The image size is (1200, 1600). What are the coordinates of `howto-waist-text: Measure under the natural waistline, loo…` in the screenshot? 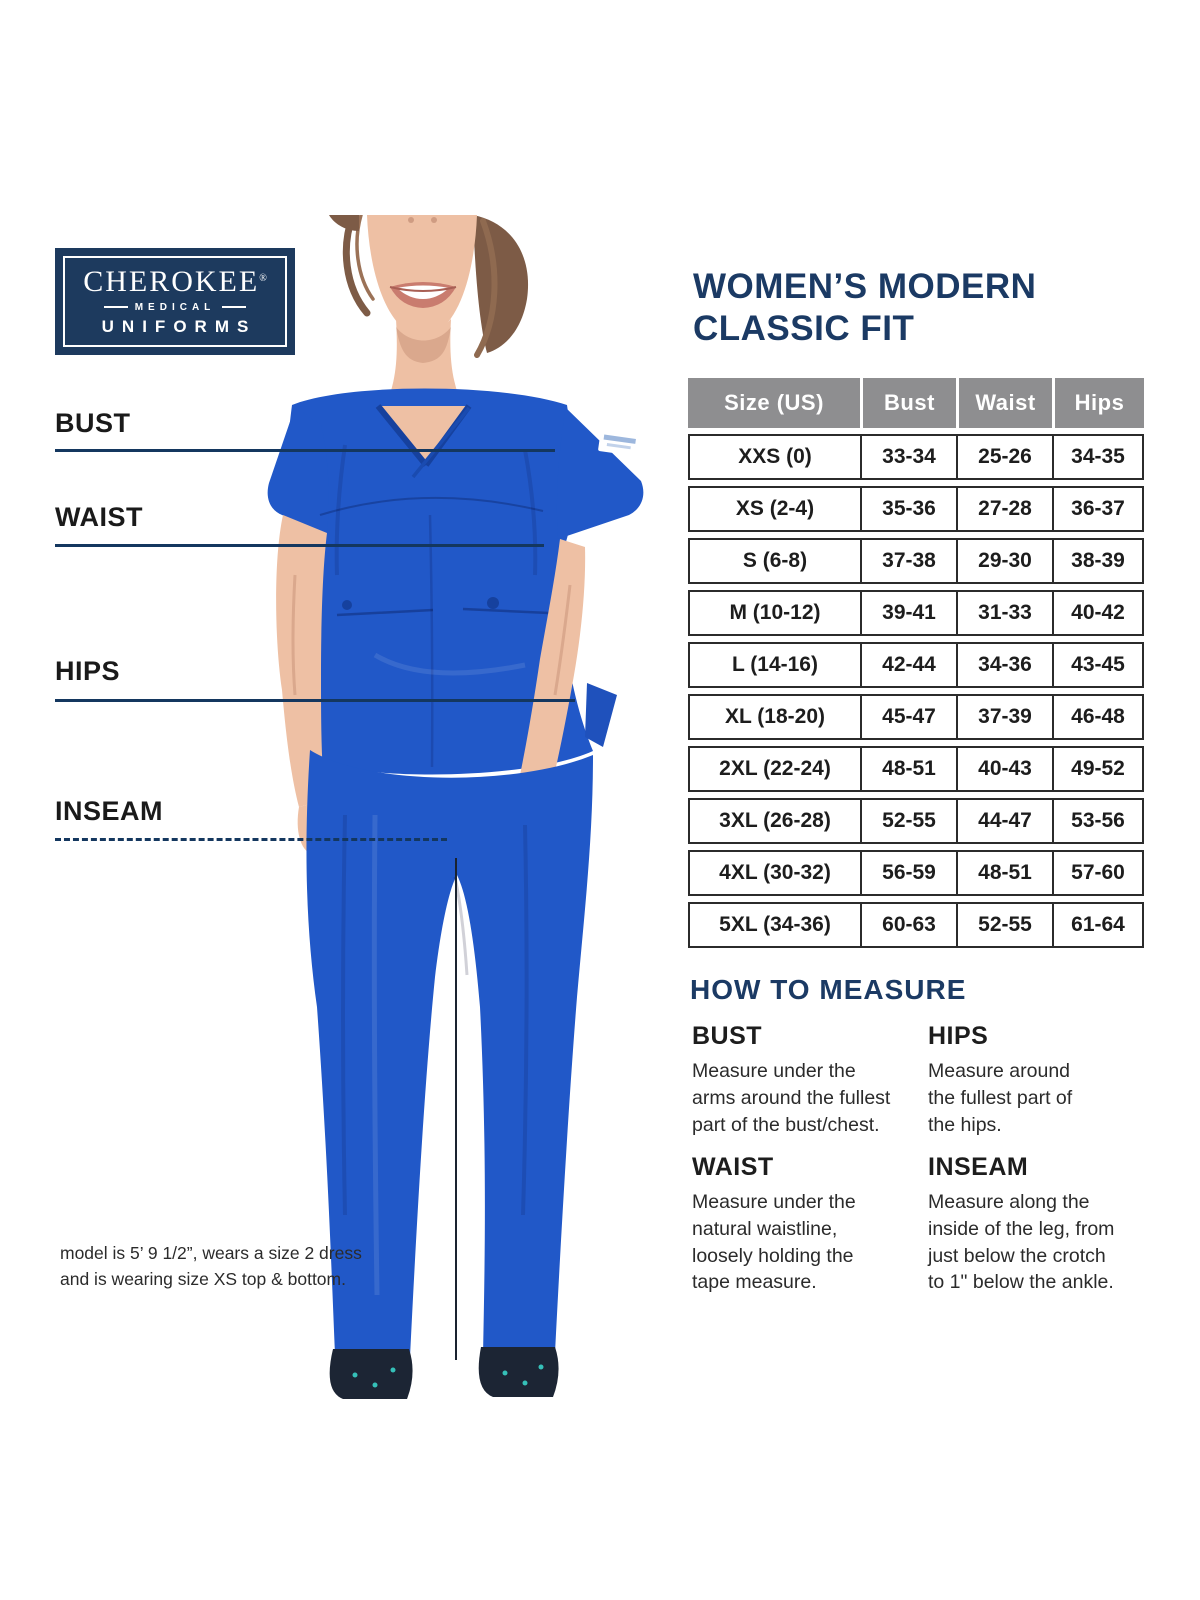 It's located at (774, 1242).